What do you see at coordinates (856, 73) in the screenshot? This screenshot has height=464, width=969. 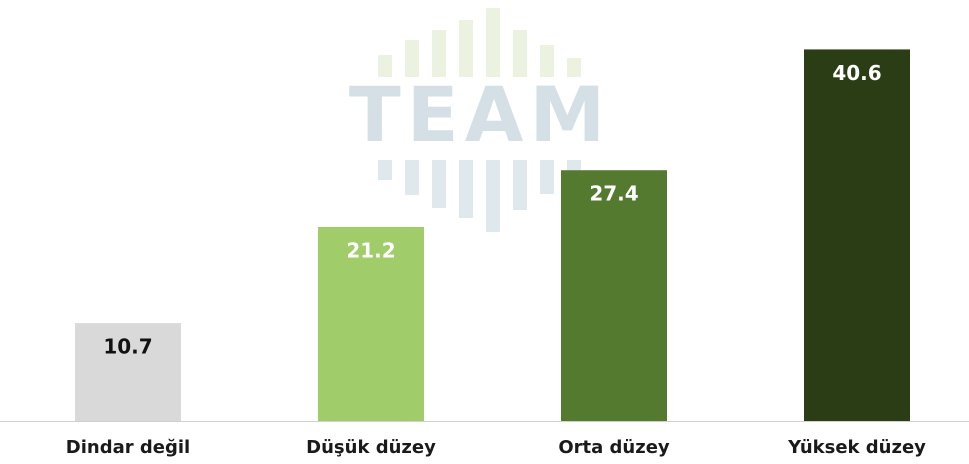 I see `value-label: 40.6` at bounding box center [856, 73].